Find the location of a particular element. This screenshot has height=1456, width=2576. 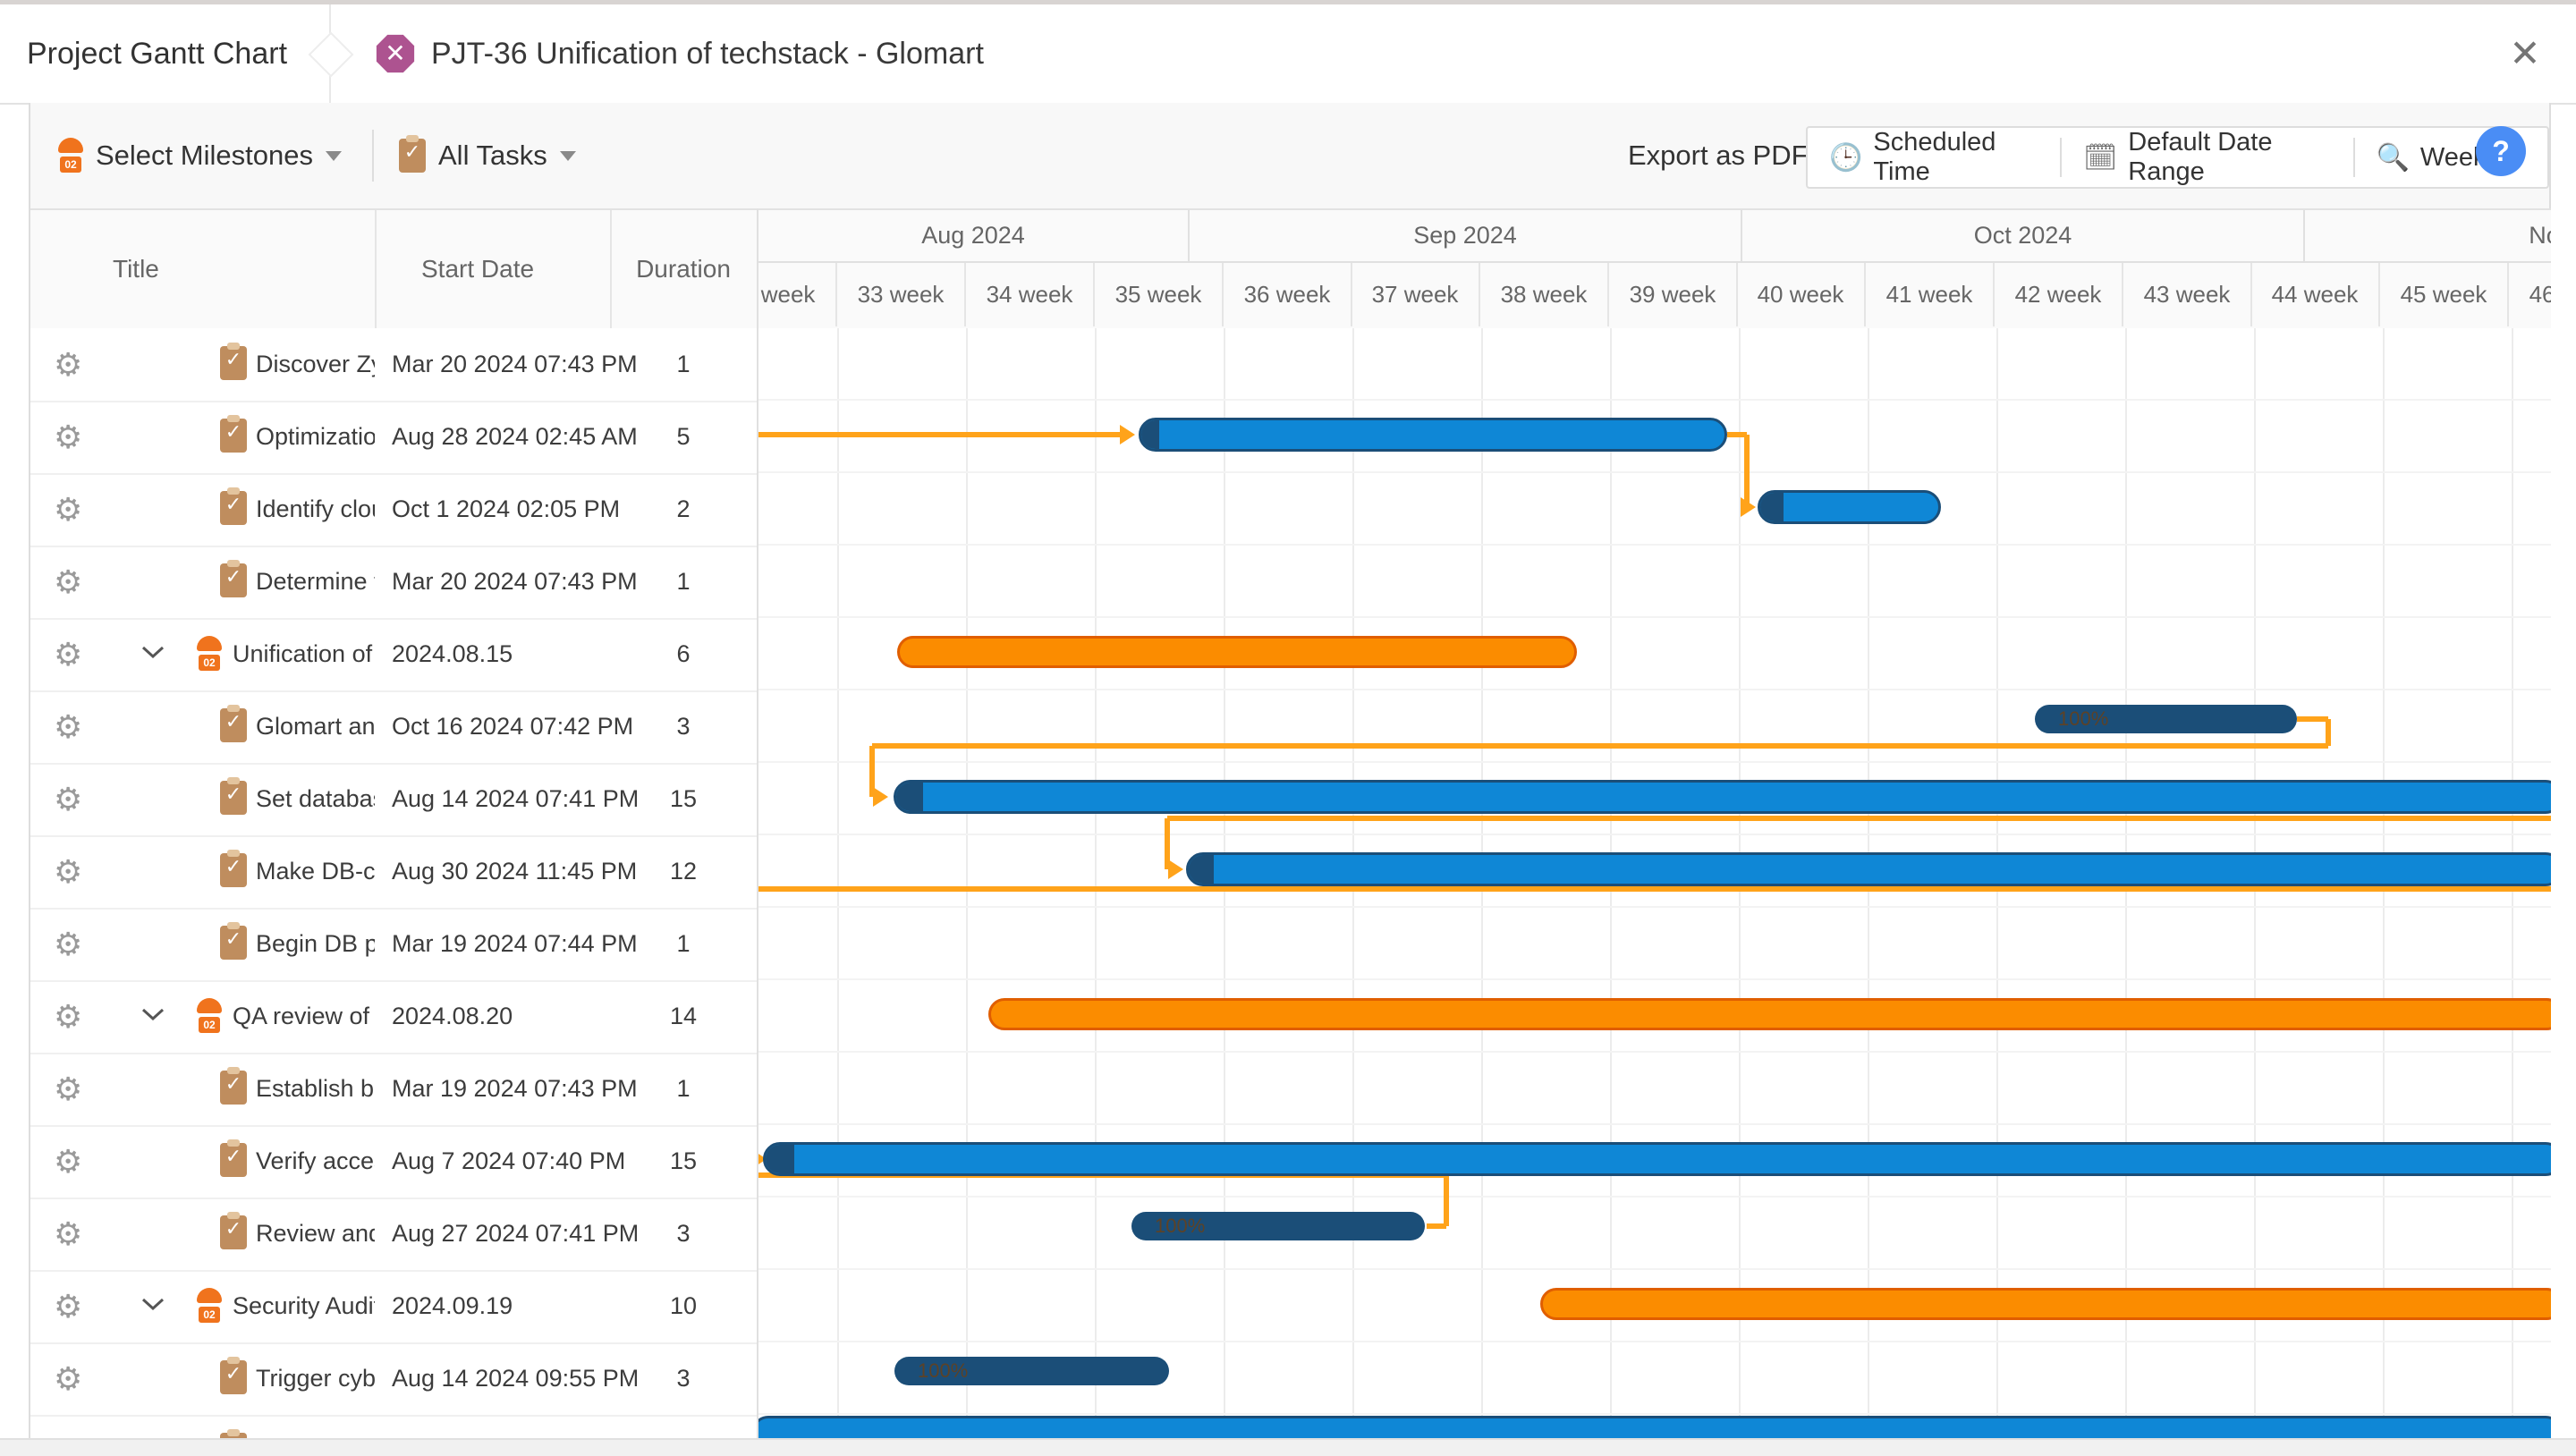

tasks-clipboard-icon is located at coordinates (412, 154).